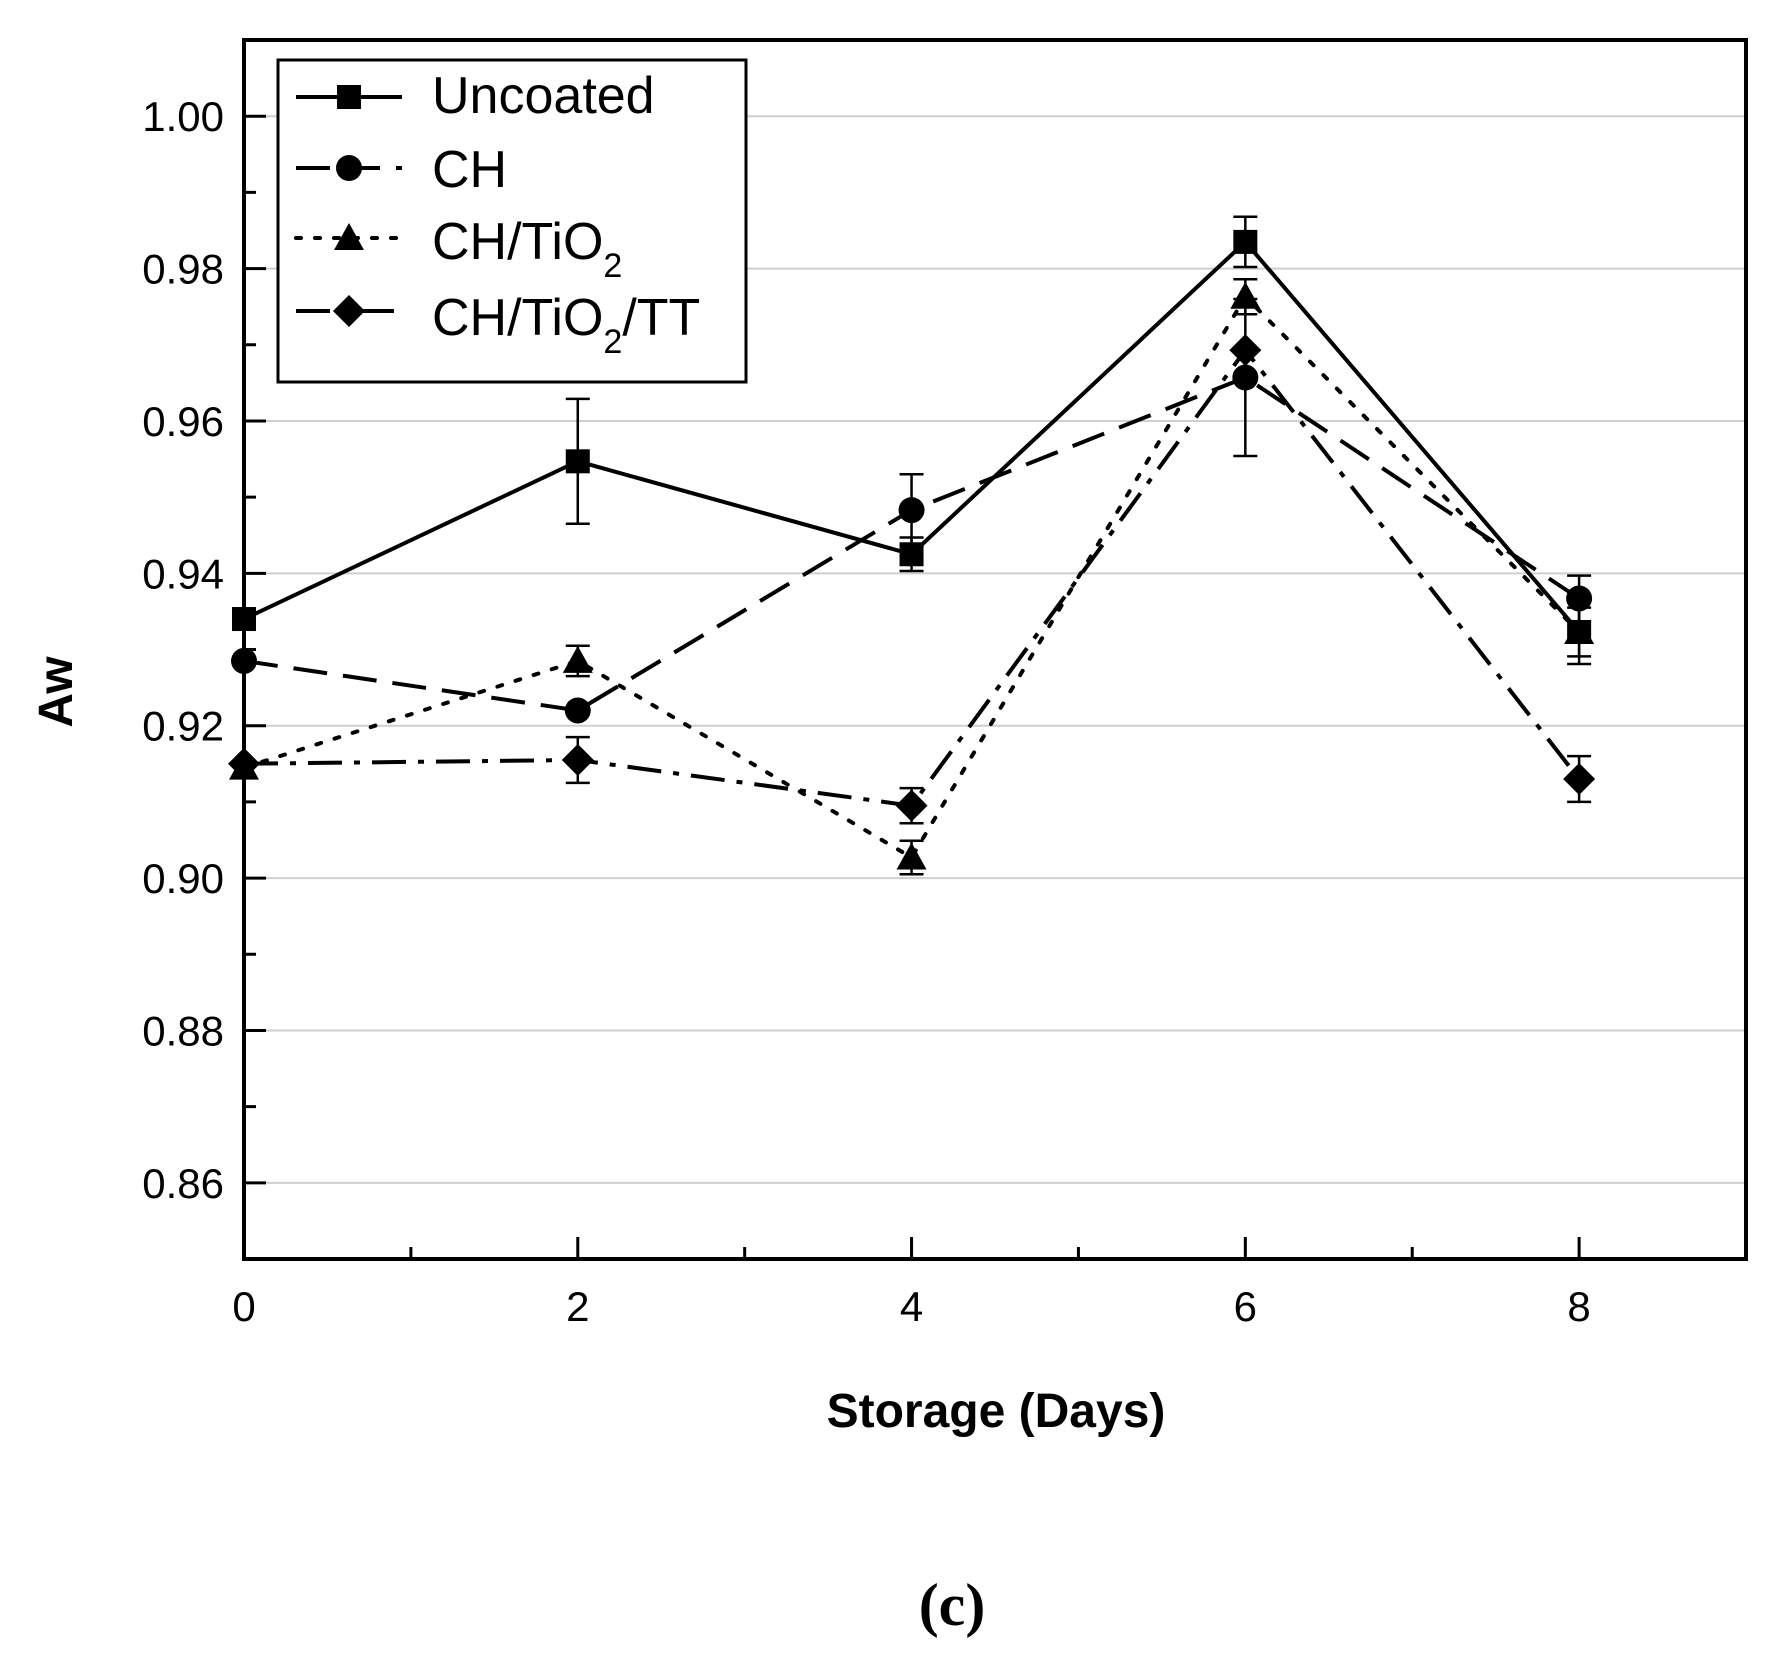 This screenshot has height=1668, width=1774. I want to click on panel-label: (c), so click(952, 1605).